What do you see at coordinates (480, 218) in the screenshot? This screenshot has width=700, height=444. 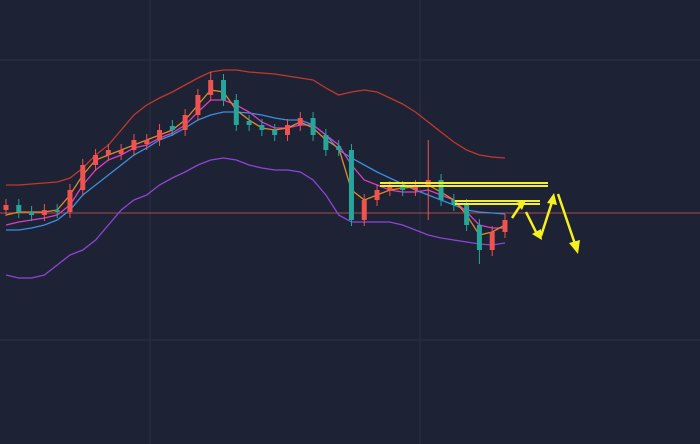 I see `annotations` at bounding box center [480, 218].